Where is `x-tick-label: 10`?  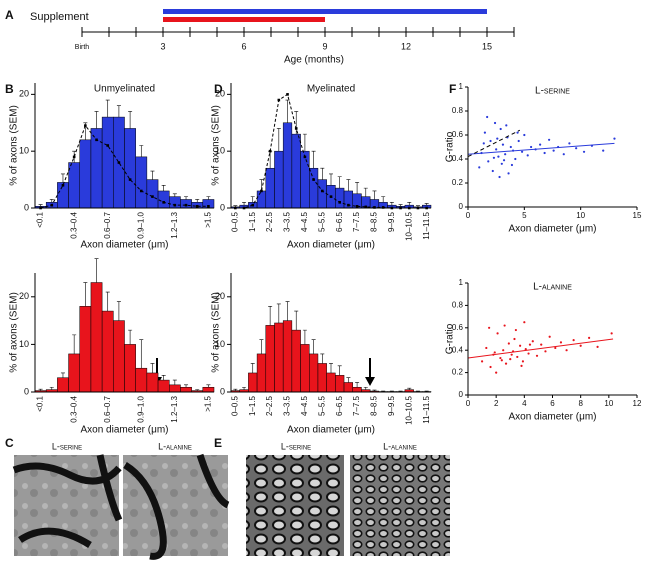 x-tick-label: 10 is located at coordinates (580, 215).